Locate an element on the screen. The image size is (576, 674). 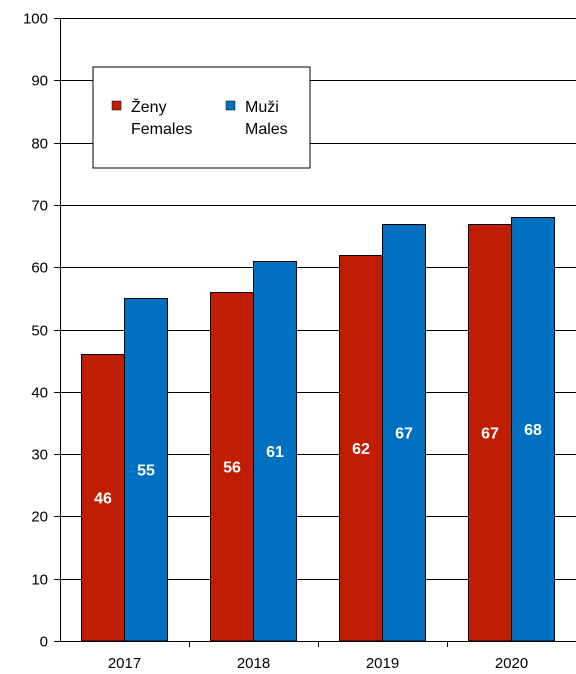
legend-swatch-females is located at coordinates (116, 105).